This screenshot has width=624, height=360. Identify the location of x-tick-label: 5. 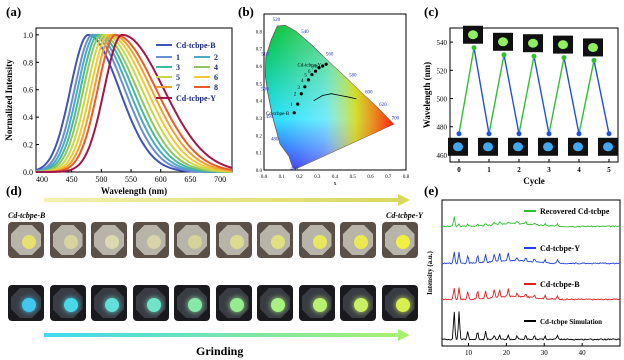
(609, 170).